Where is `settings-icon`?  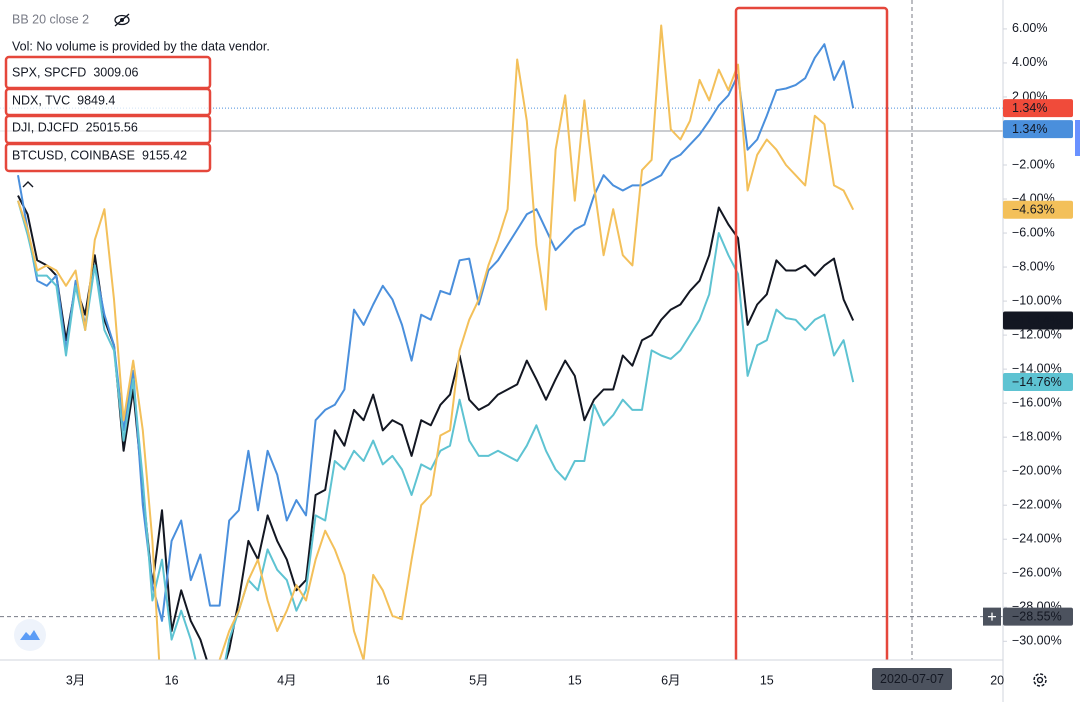
settings-icon is located at coordinates (1040, 680).